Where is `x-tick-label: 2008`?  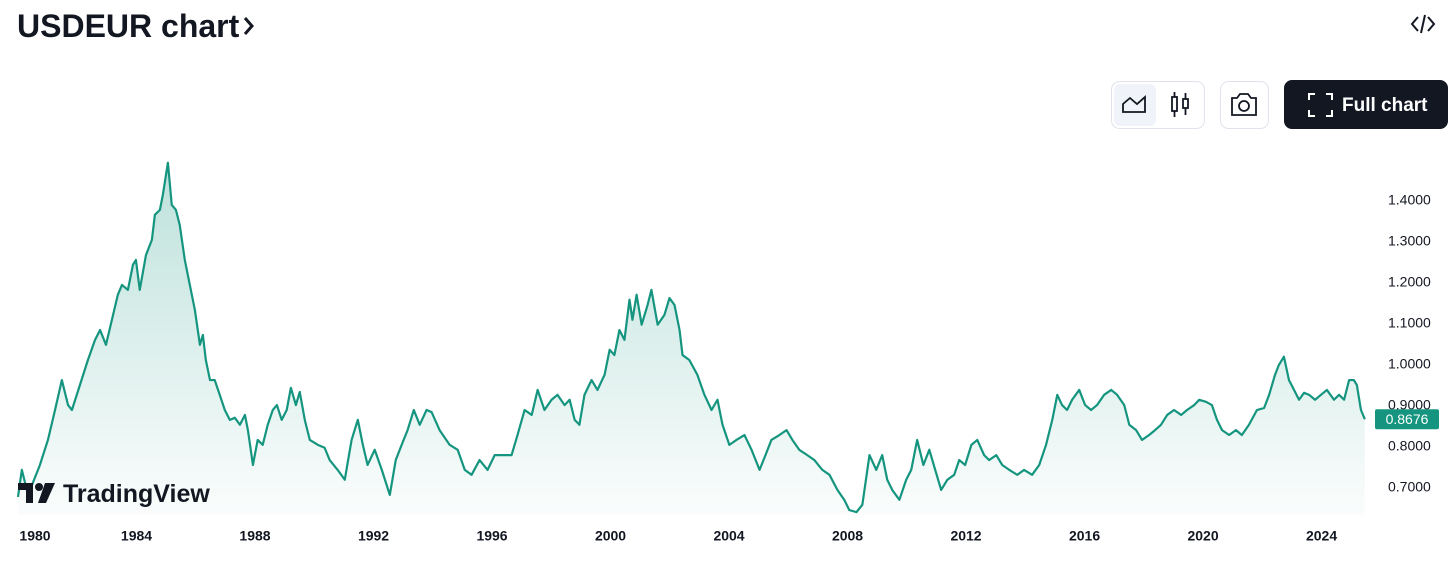 x-tick-label: 2008 is located at coordinates (847, 536).